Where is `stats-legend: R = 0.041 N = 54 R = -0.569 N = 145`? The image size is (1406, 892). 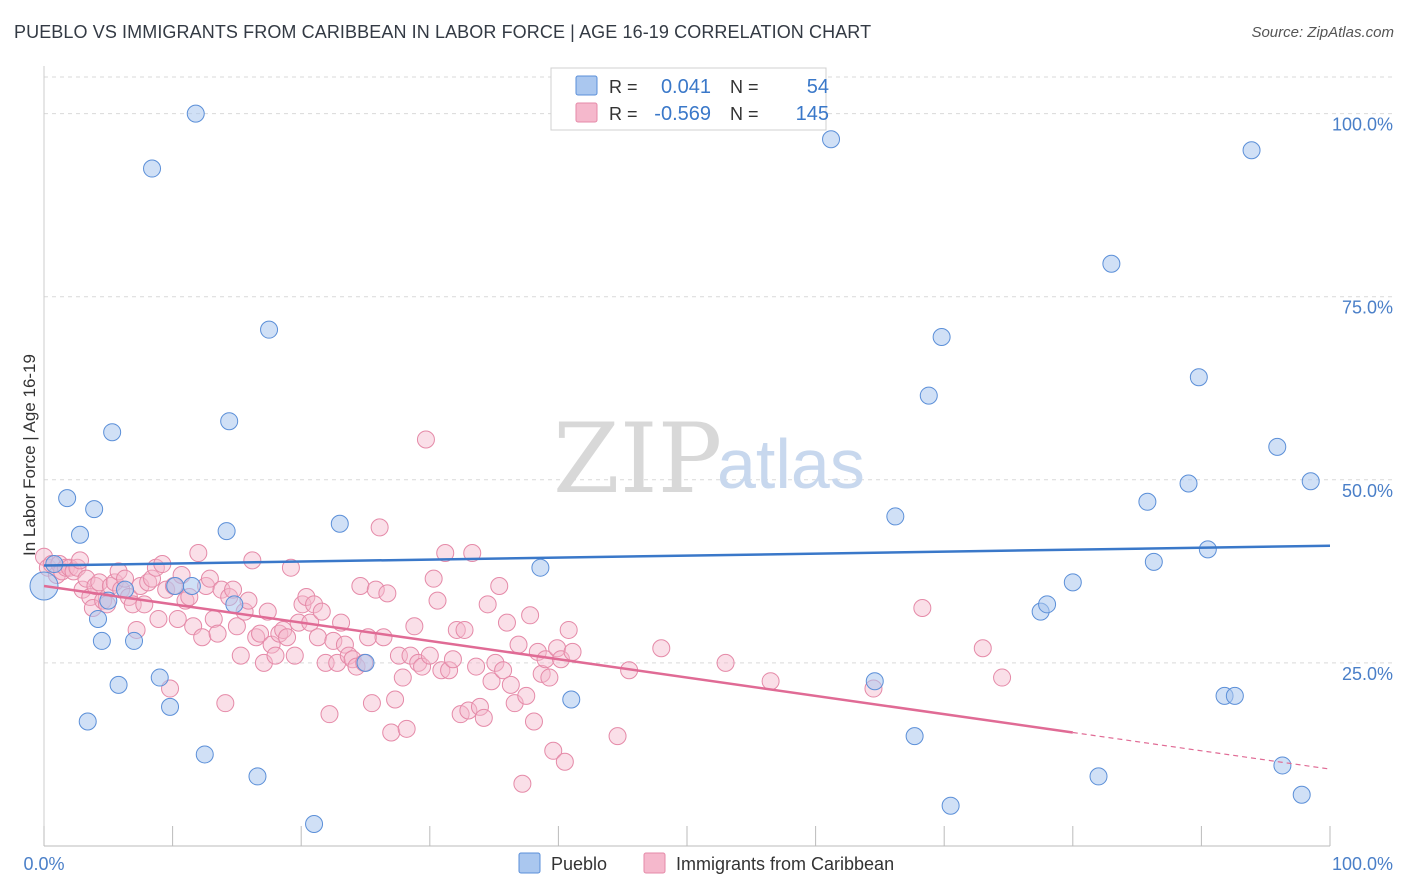 stats-legend: R = 0.041 N = 54 R = -0.569 N = 145 is located at coordinates (689, 99).